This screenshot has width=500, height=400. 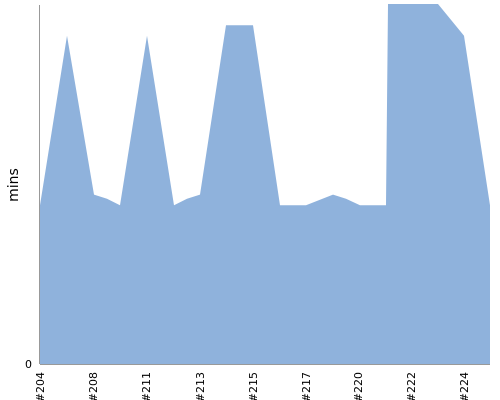 I want to click on y-axis-ticks: 0, so click(x=28, y=364).